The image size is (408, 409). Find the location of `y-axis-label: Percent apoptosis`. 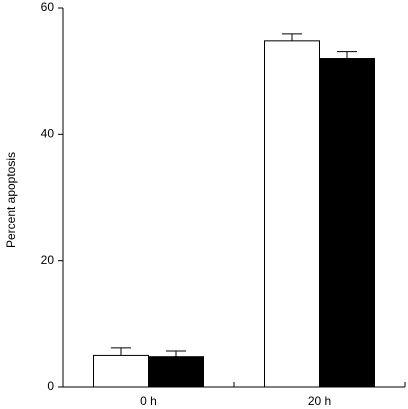

y-axis-label: Percent apoptosis is located at coordinates (11, 200).